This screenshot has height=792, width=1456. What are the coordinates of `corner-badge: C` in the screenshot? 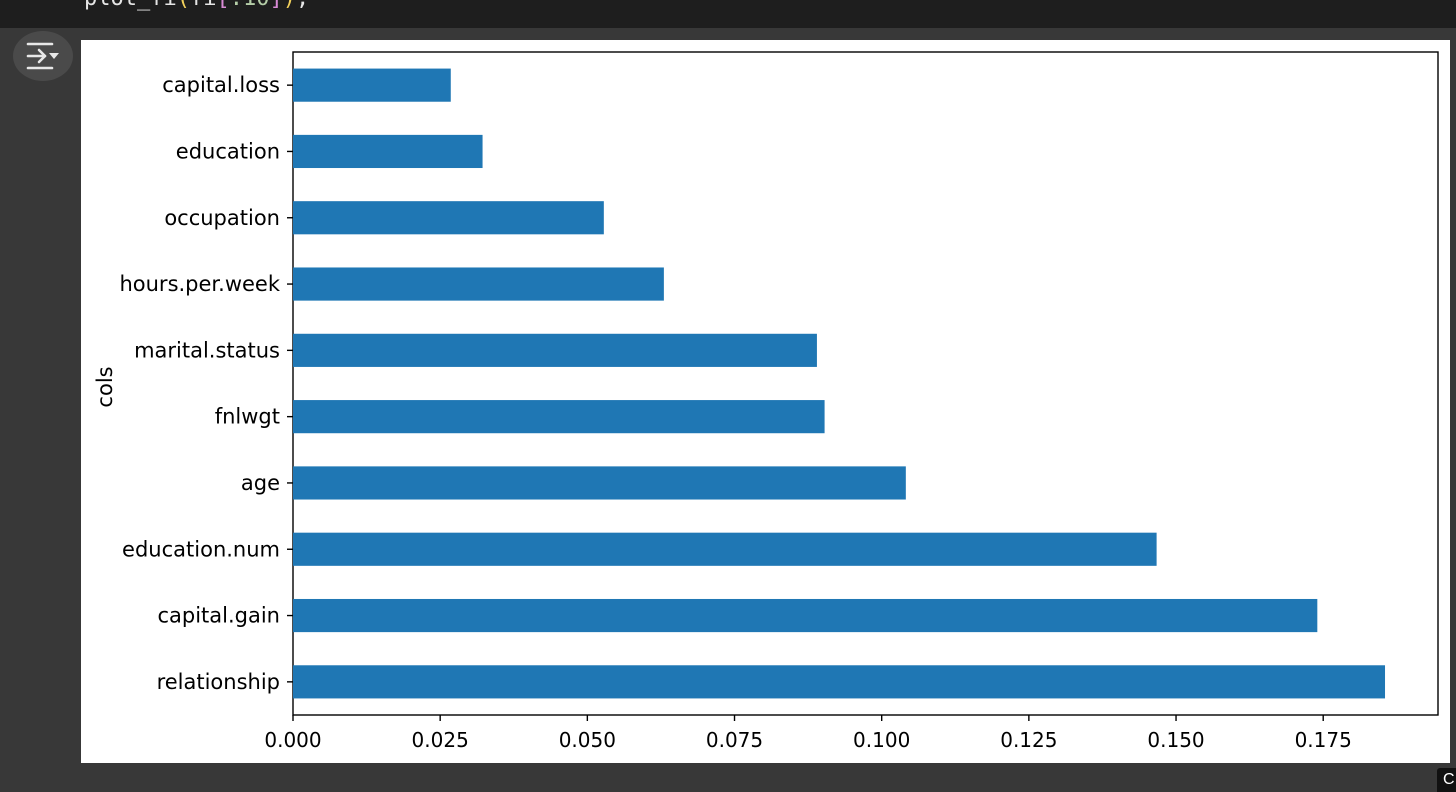 It's located at (1446, 780).